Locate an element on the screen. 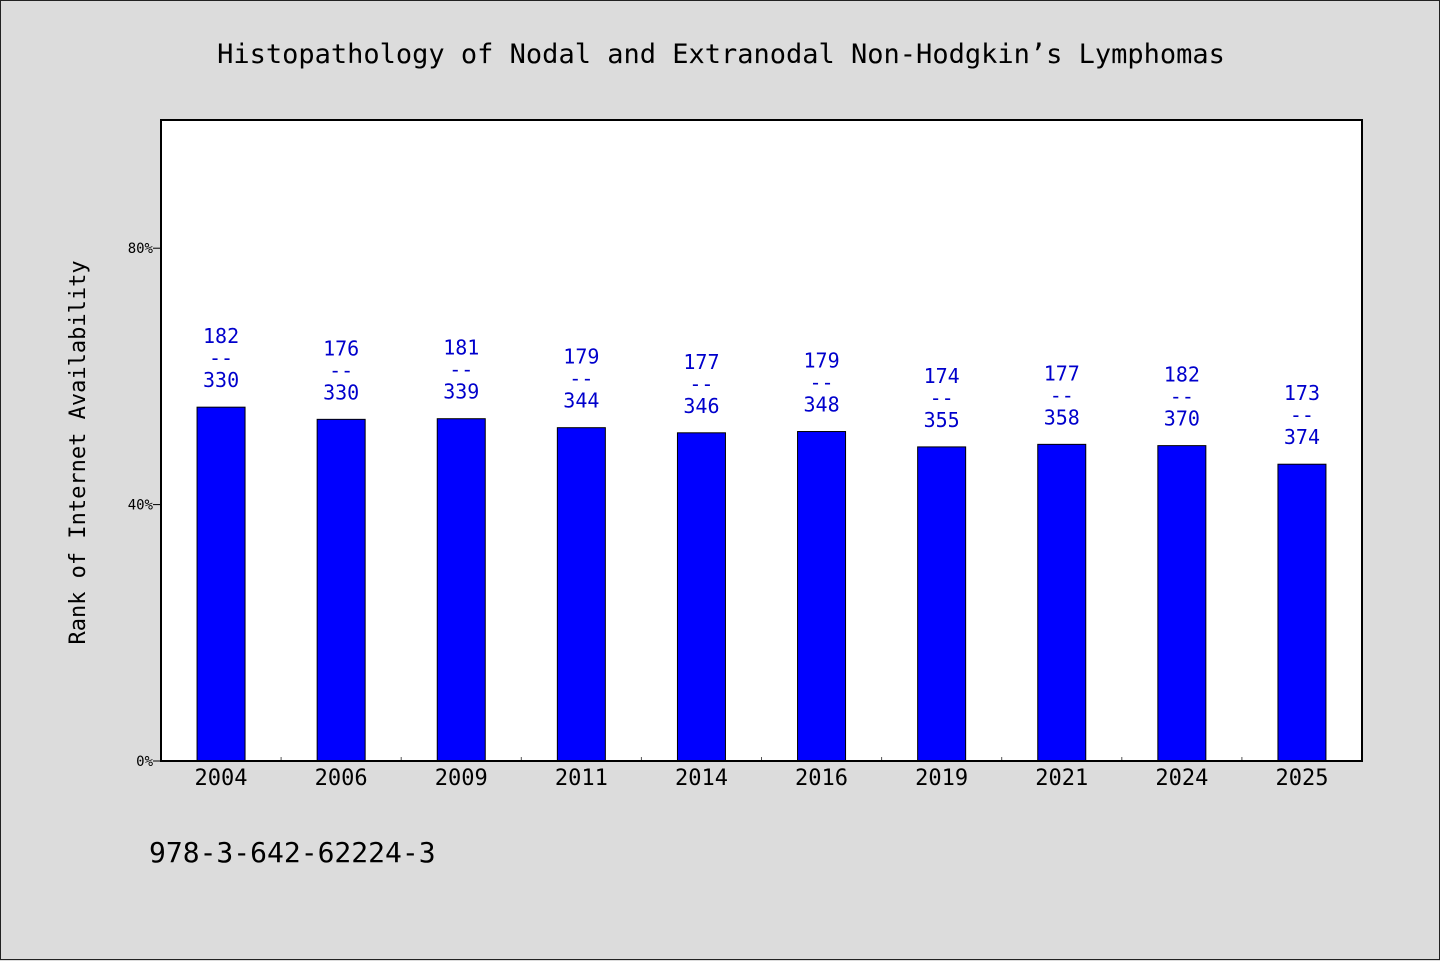 The height and width of the screenshot is (961, 1440). x-tick-label: 2021 is located at coordinates (1061, 778).